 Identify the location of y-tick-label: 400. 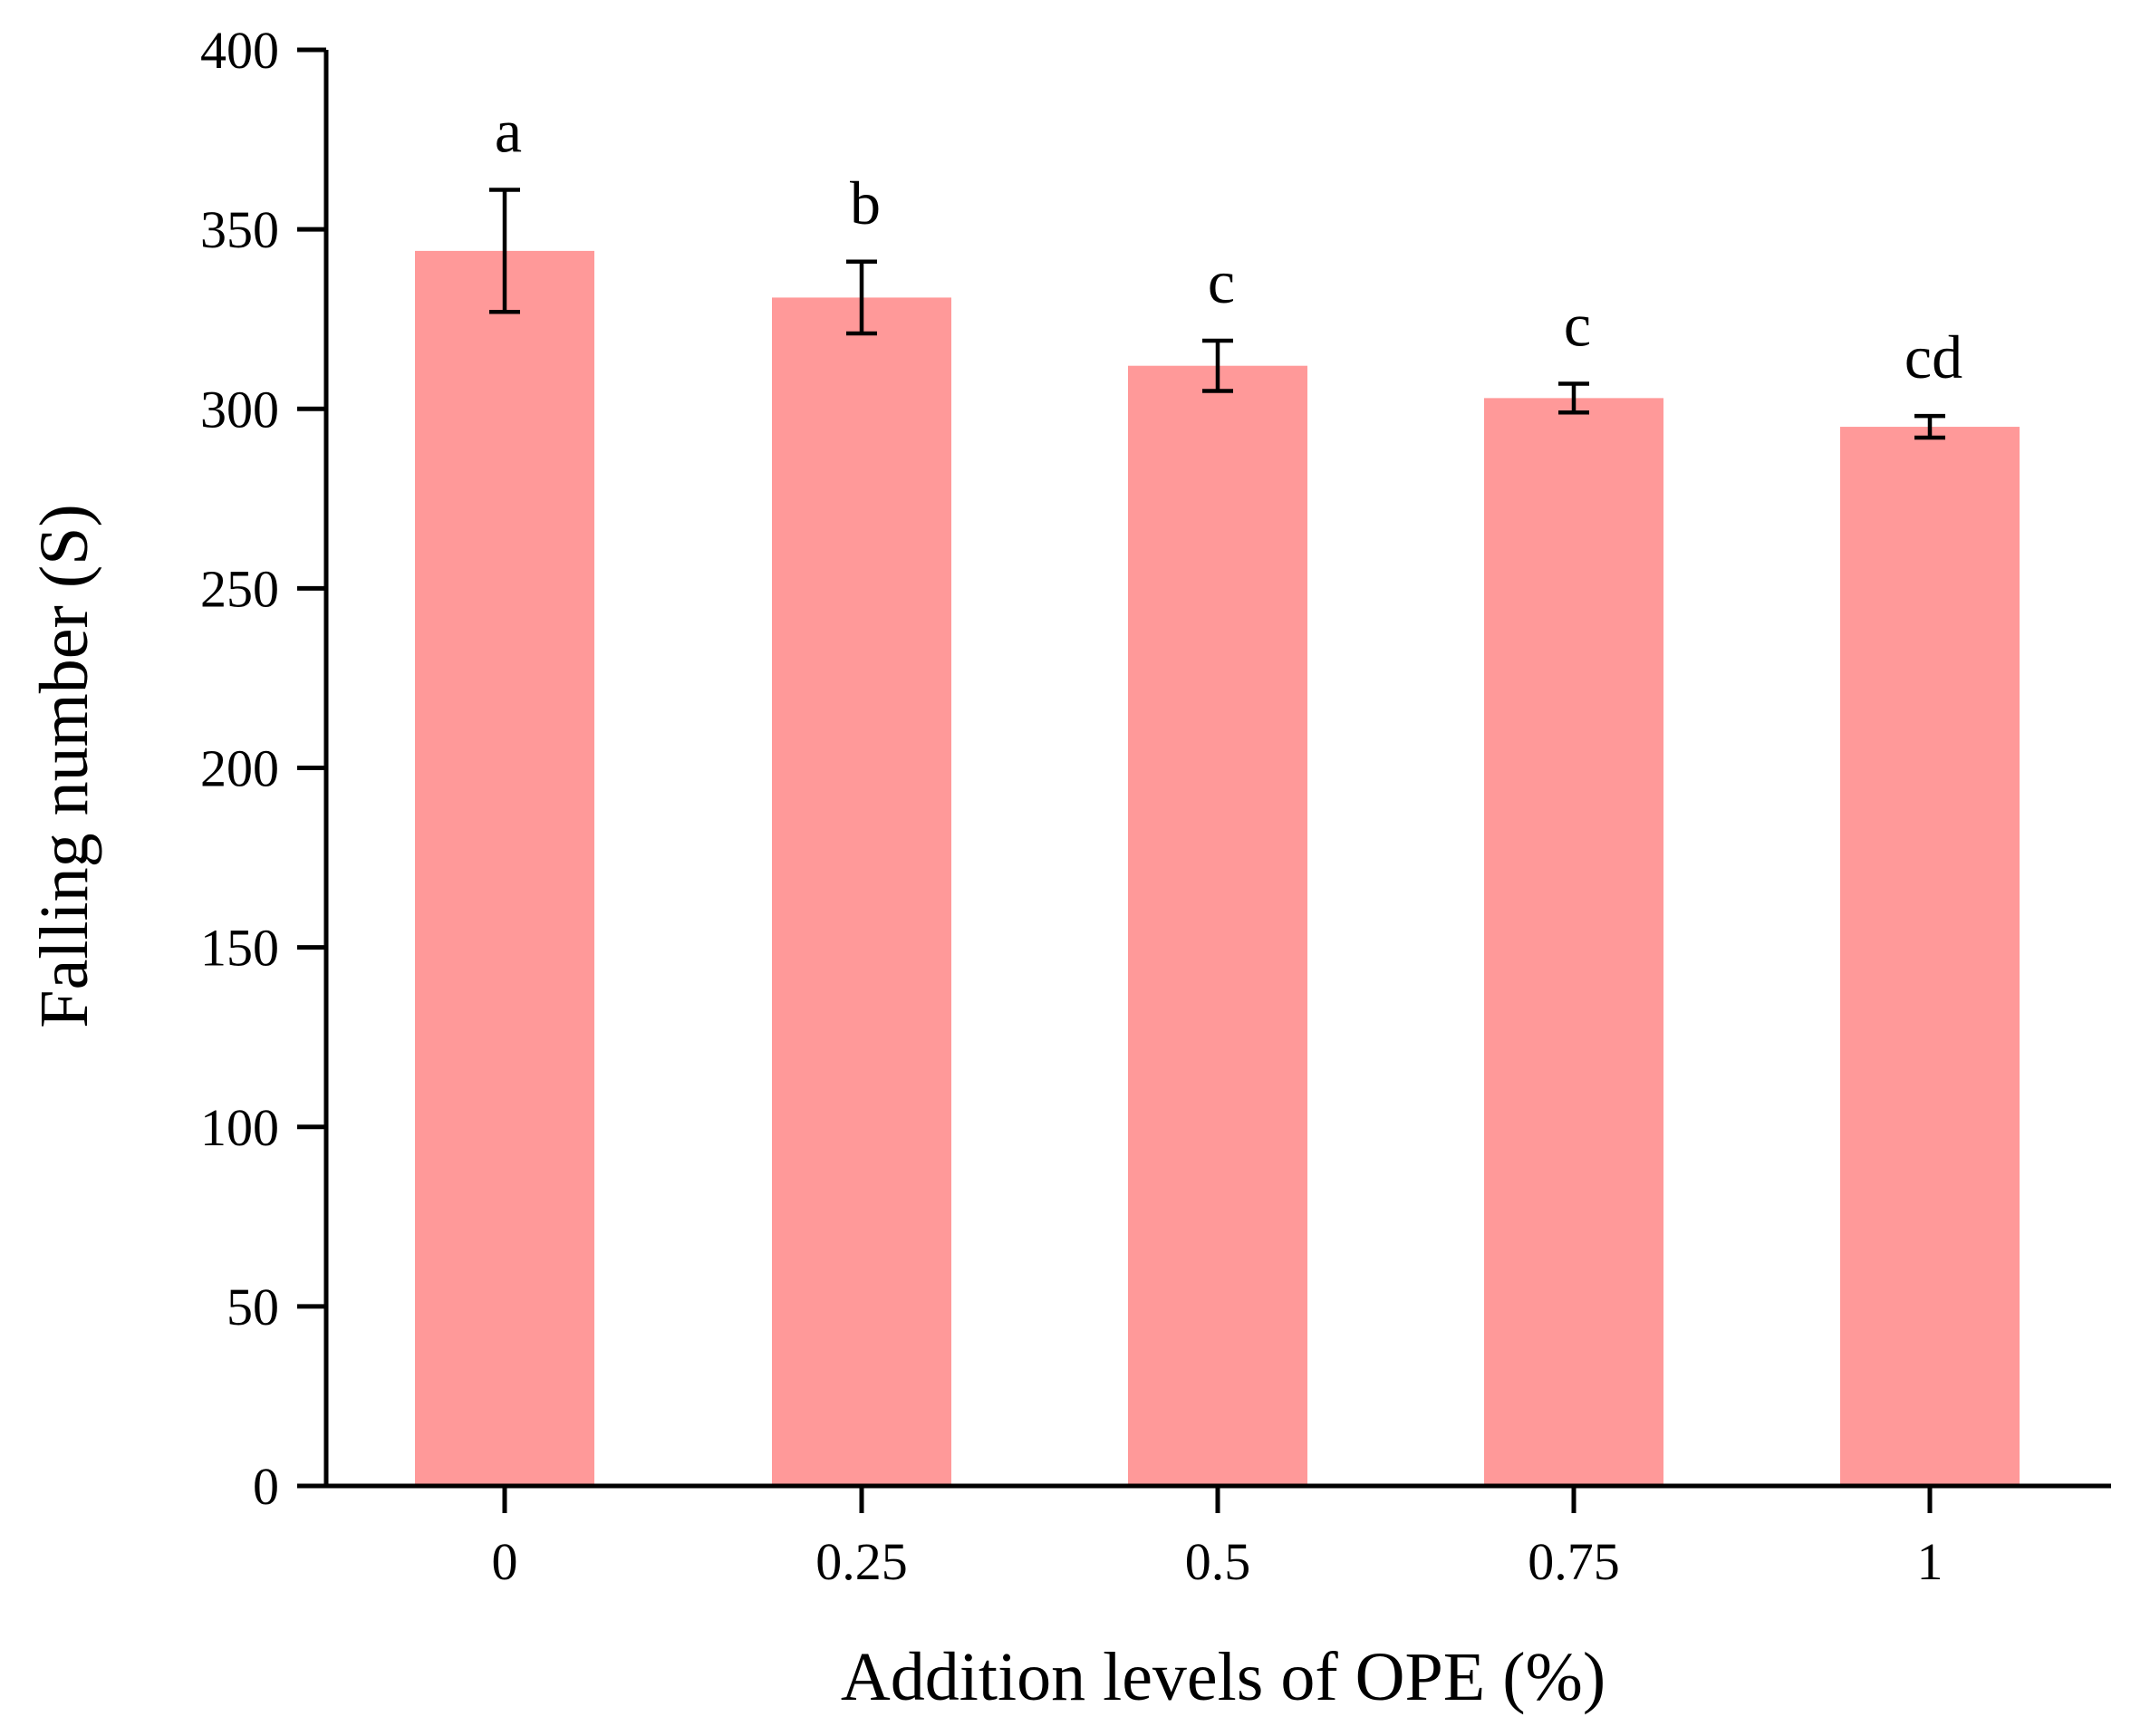
(239, 50).